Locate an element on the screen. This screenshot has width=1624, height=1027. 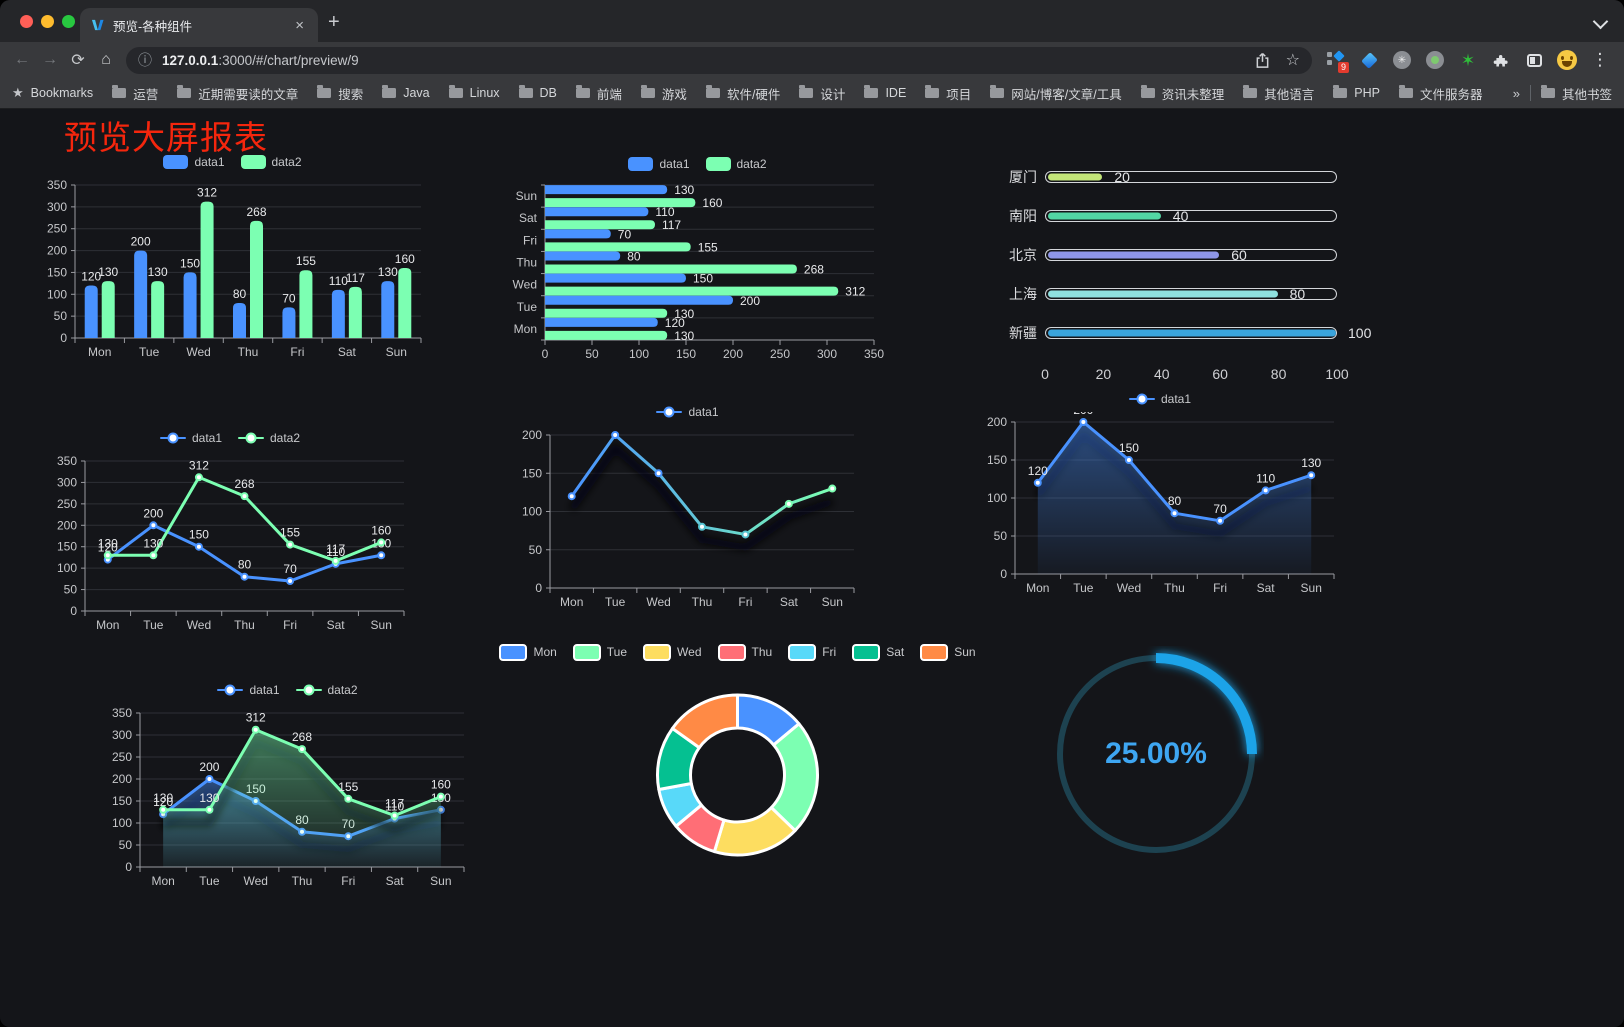
svg-text: 0 is located at coordinates (73, 611).